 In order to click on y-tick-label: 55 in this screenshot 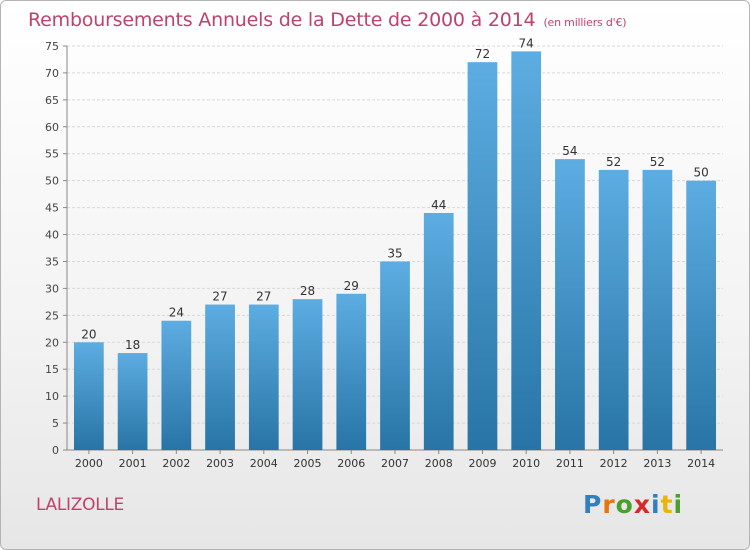, I will do `click(52, 154)`.